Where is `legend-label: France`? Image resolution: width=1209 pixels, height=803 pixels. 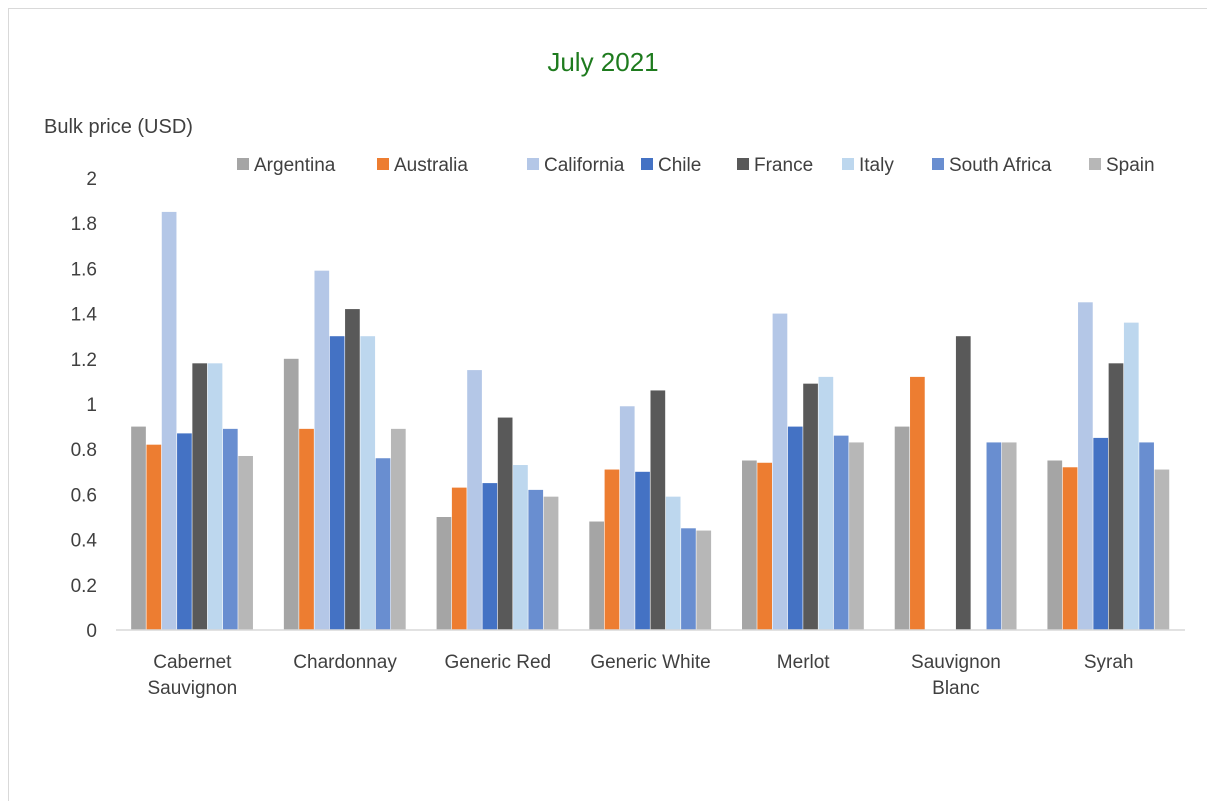 legend-label: France is located at coordinates (783, 165).